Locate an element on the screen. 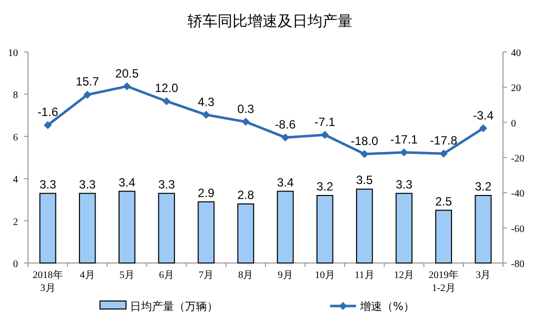  x-tick-label: 2019年 1-2月 is located at coordinates (443, 281).